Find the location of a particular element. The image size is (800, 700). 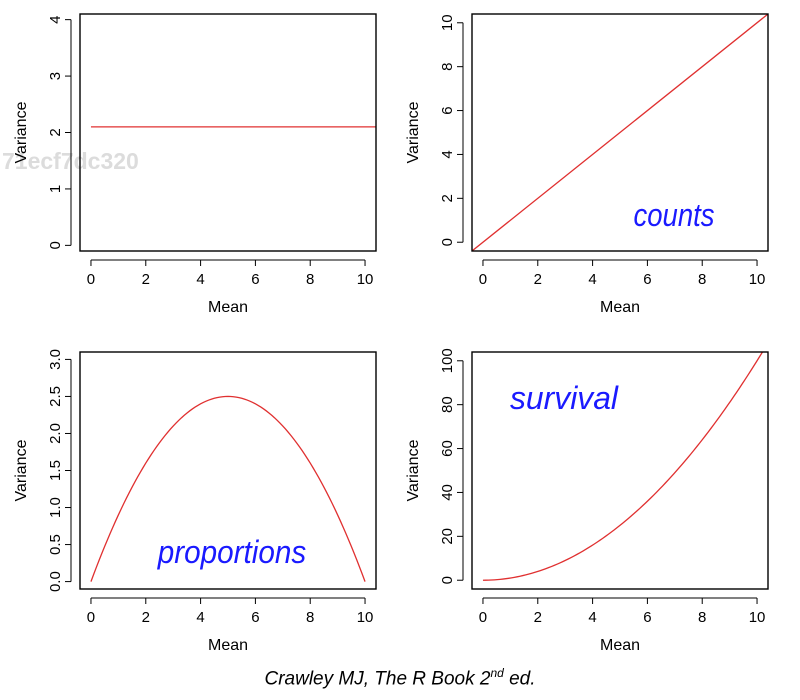

y-axis: 0 2 4 6 8 10 Variance is located at coordinates (434, 130).